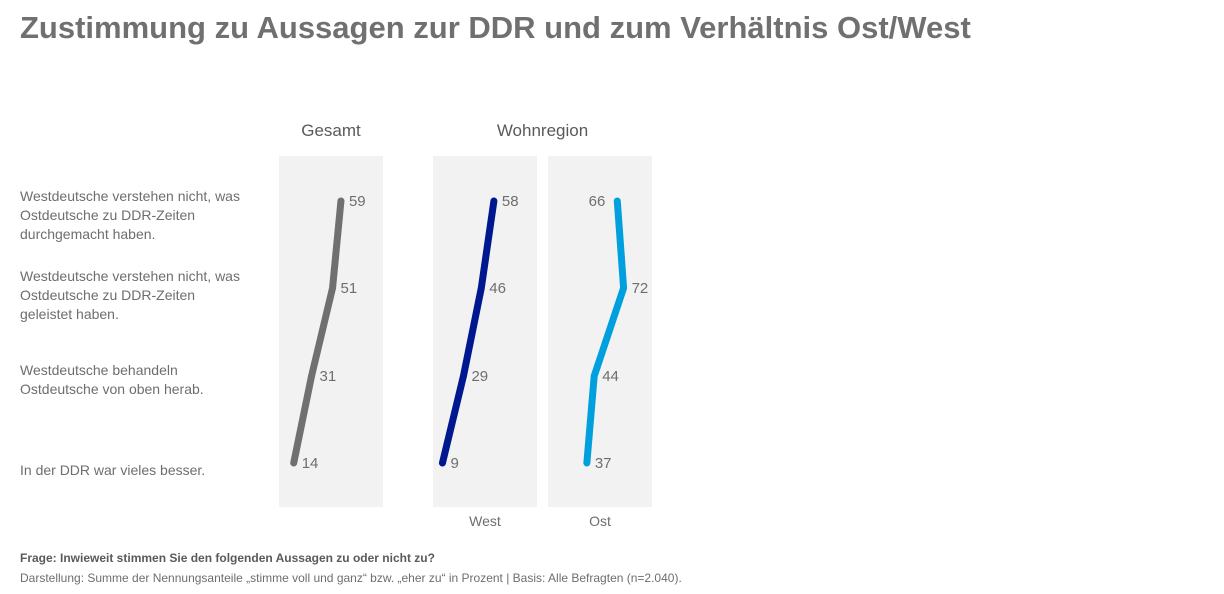  I want to click on group-label-gesamt: Gesamt, so click(331, 130).